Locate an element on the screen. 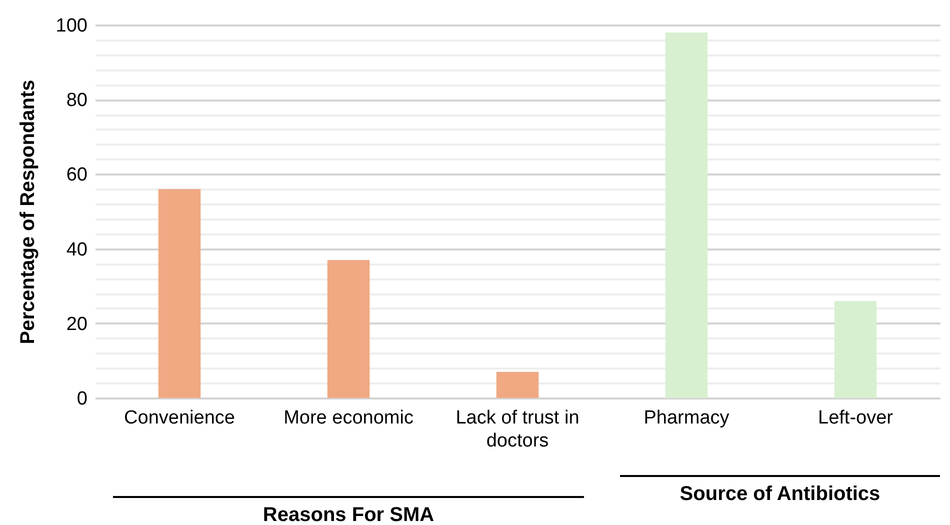 Image resolution: width=950 pixels, height=525 pixels. y-axis-title: Percentage of Respondants is located at coordinates (27, 212).